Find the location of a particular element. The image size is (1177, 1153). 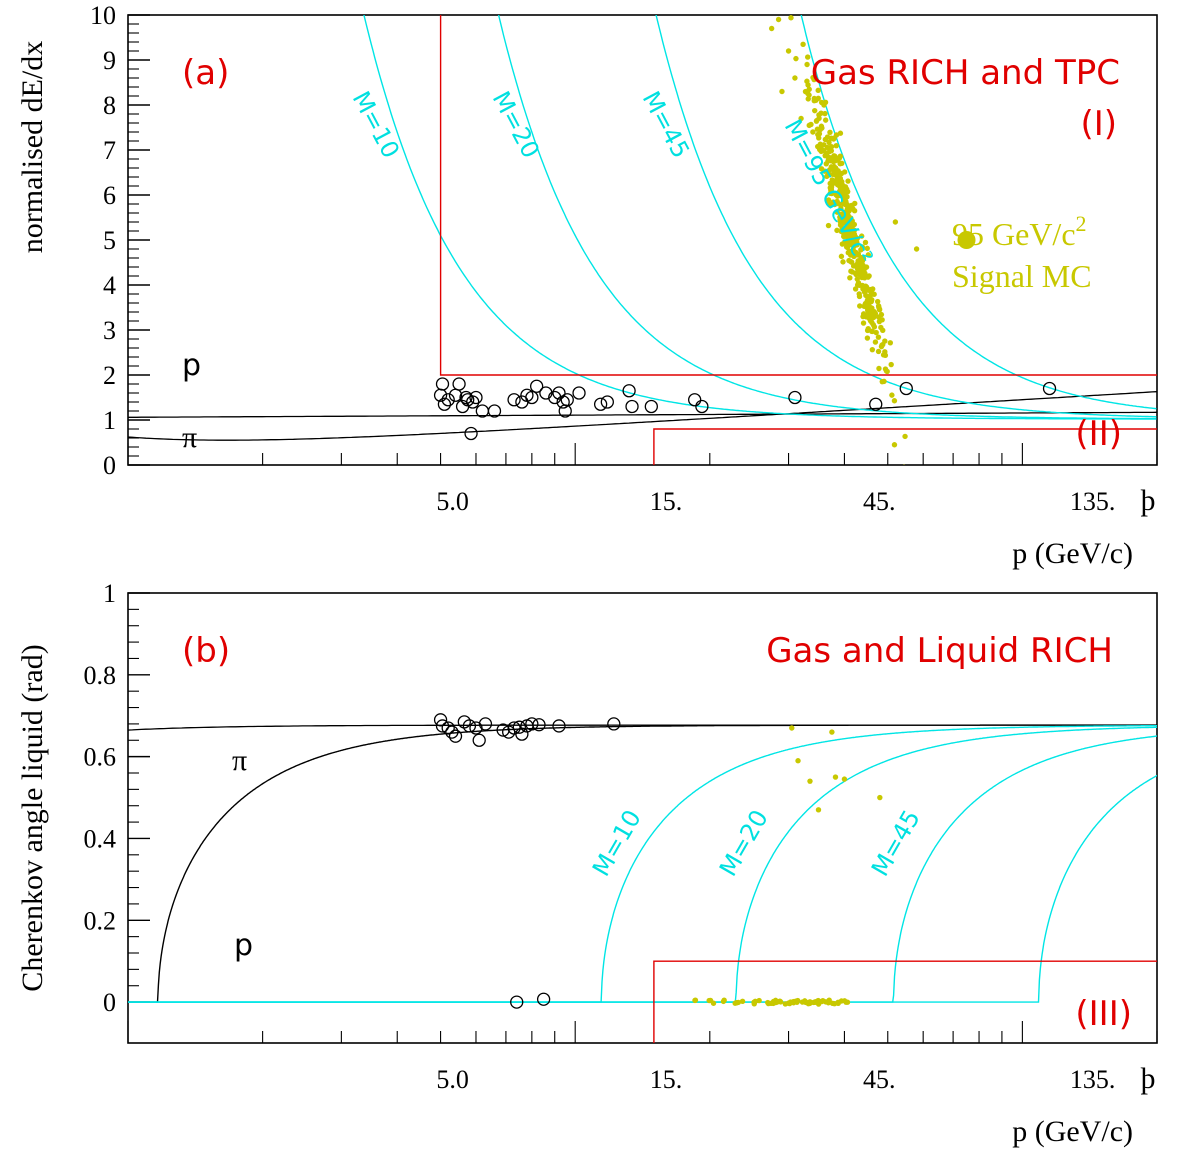

y-tick-label: 5 is located at coordinates (109, 240).